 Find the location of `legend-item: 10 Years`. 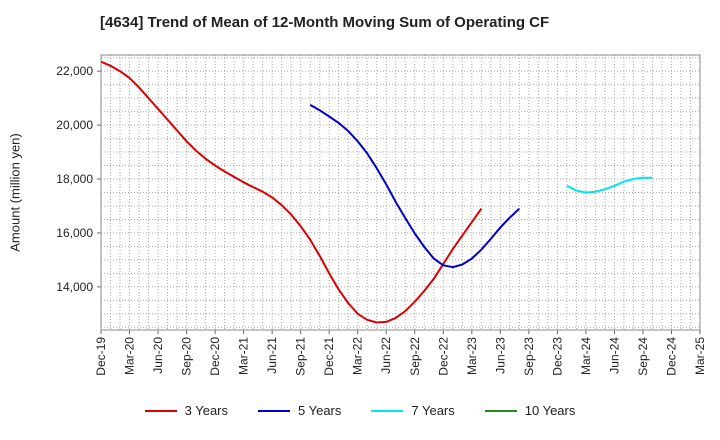

legend-item: 10 Years is located at coordinates (530, 410).